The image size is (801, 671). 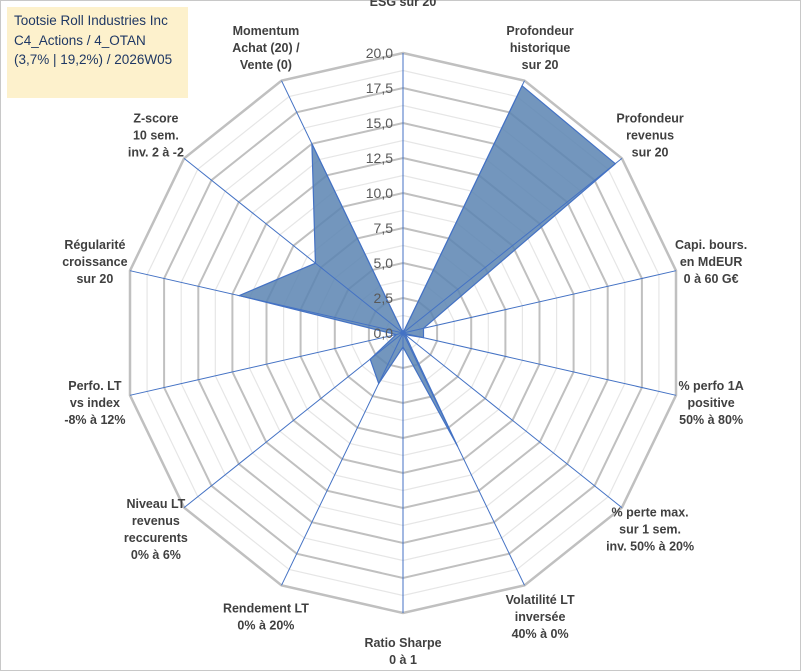 I want to click on axis-label: Régularité croissance sur 20, so click(x=94, y=262).